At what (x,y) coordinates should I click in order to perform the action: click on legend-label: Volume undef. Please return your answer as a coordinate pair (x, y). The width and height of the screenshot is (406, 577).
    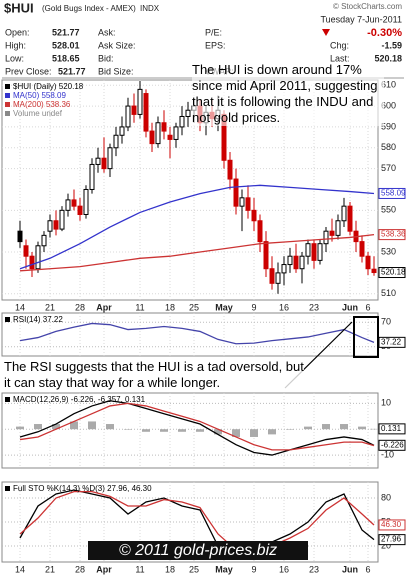
    Looking at the image, I should click on (38, 113).